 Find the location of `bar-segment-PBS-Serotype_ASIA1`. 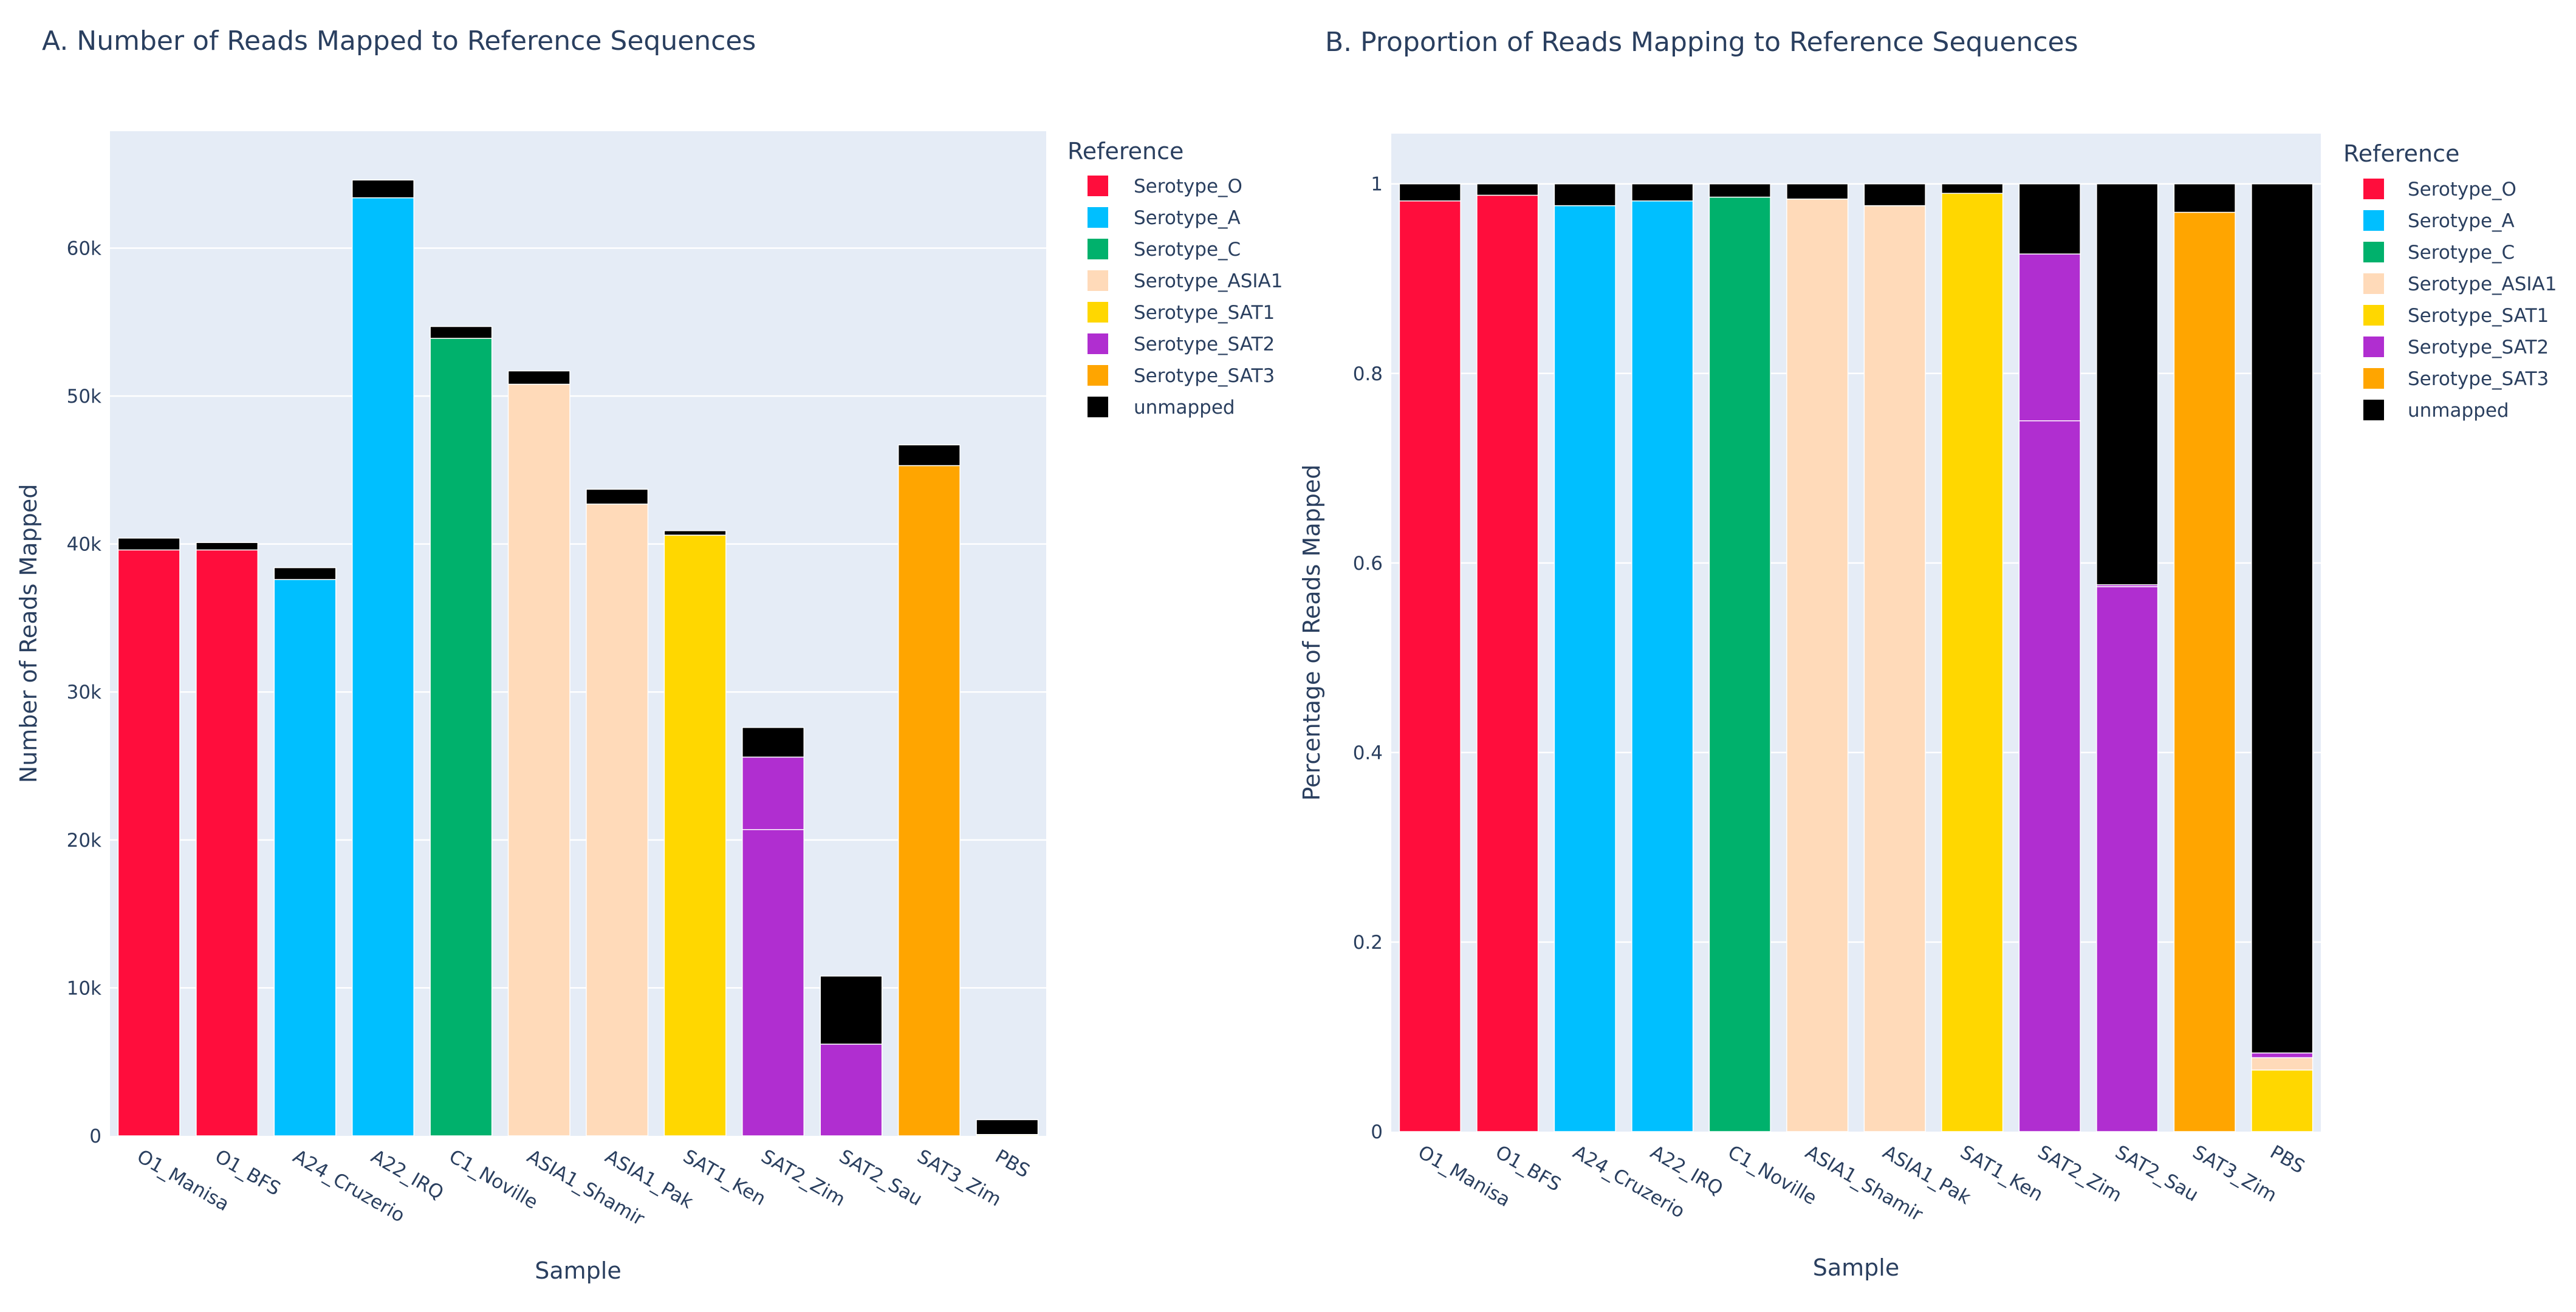

bar-segment-PBS-Serotype_ASIA1 is located at coordinates (2282, 1064).